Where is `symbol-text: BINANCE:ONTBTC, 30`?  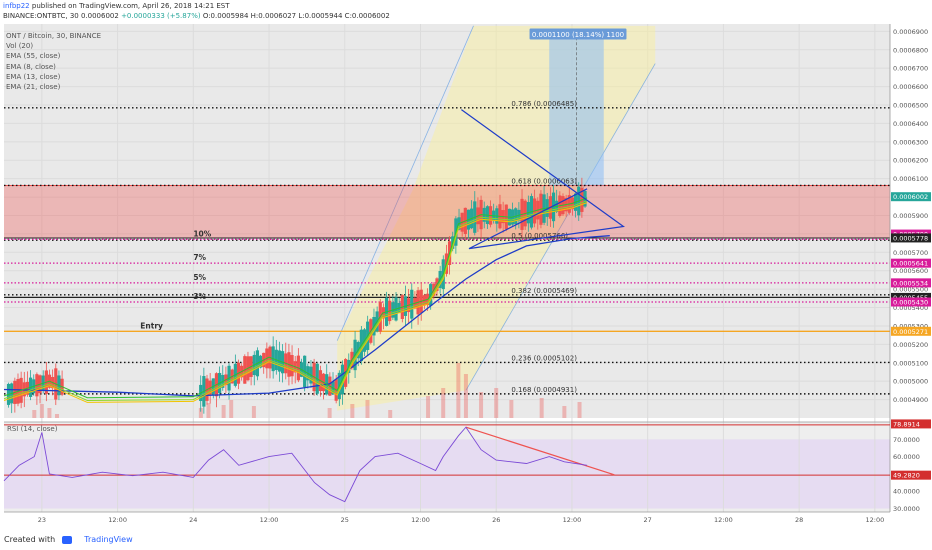
symbol-text: BINANCE:ONTBTC, 30 is located at coordinates (41, 16).